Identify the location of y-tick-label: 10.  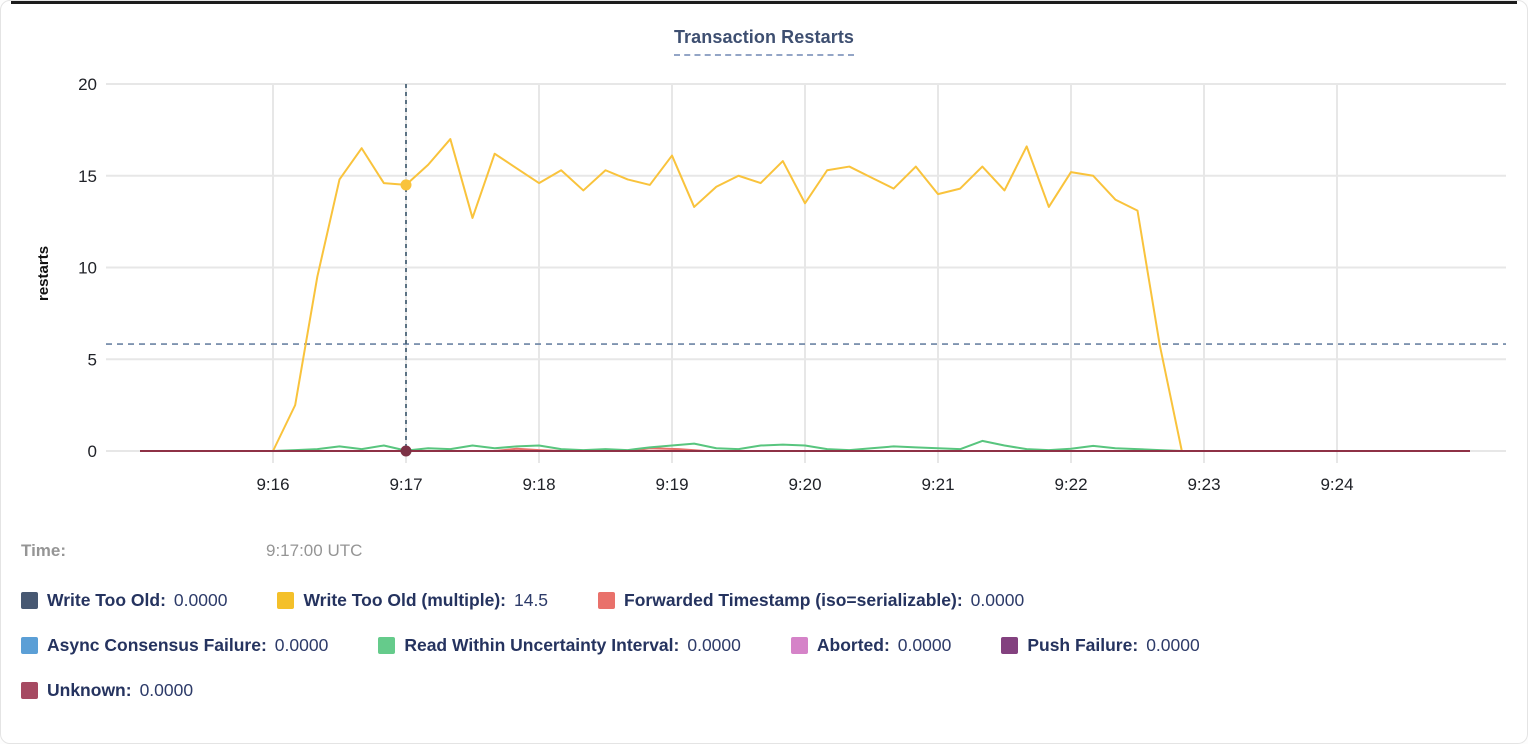
(87, 268).